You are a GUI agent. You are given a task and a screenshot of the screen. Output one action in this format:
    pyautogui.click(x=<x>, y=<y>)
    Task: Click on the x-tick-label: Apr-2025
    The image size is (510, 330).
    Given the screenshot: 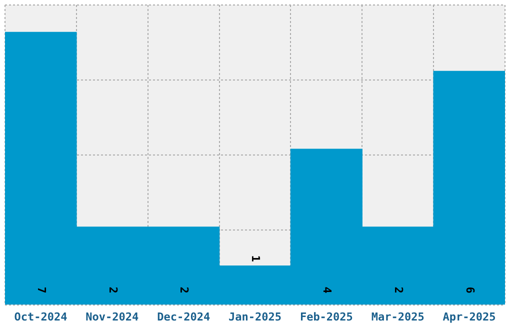 What is the action you would take?
    pyautogui.click(x=469, y=317)
    